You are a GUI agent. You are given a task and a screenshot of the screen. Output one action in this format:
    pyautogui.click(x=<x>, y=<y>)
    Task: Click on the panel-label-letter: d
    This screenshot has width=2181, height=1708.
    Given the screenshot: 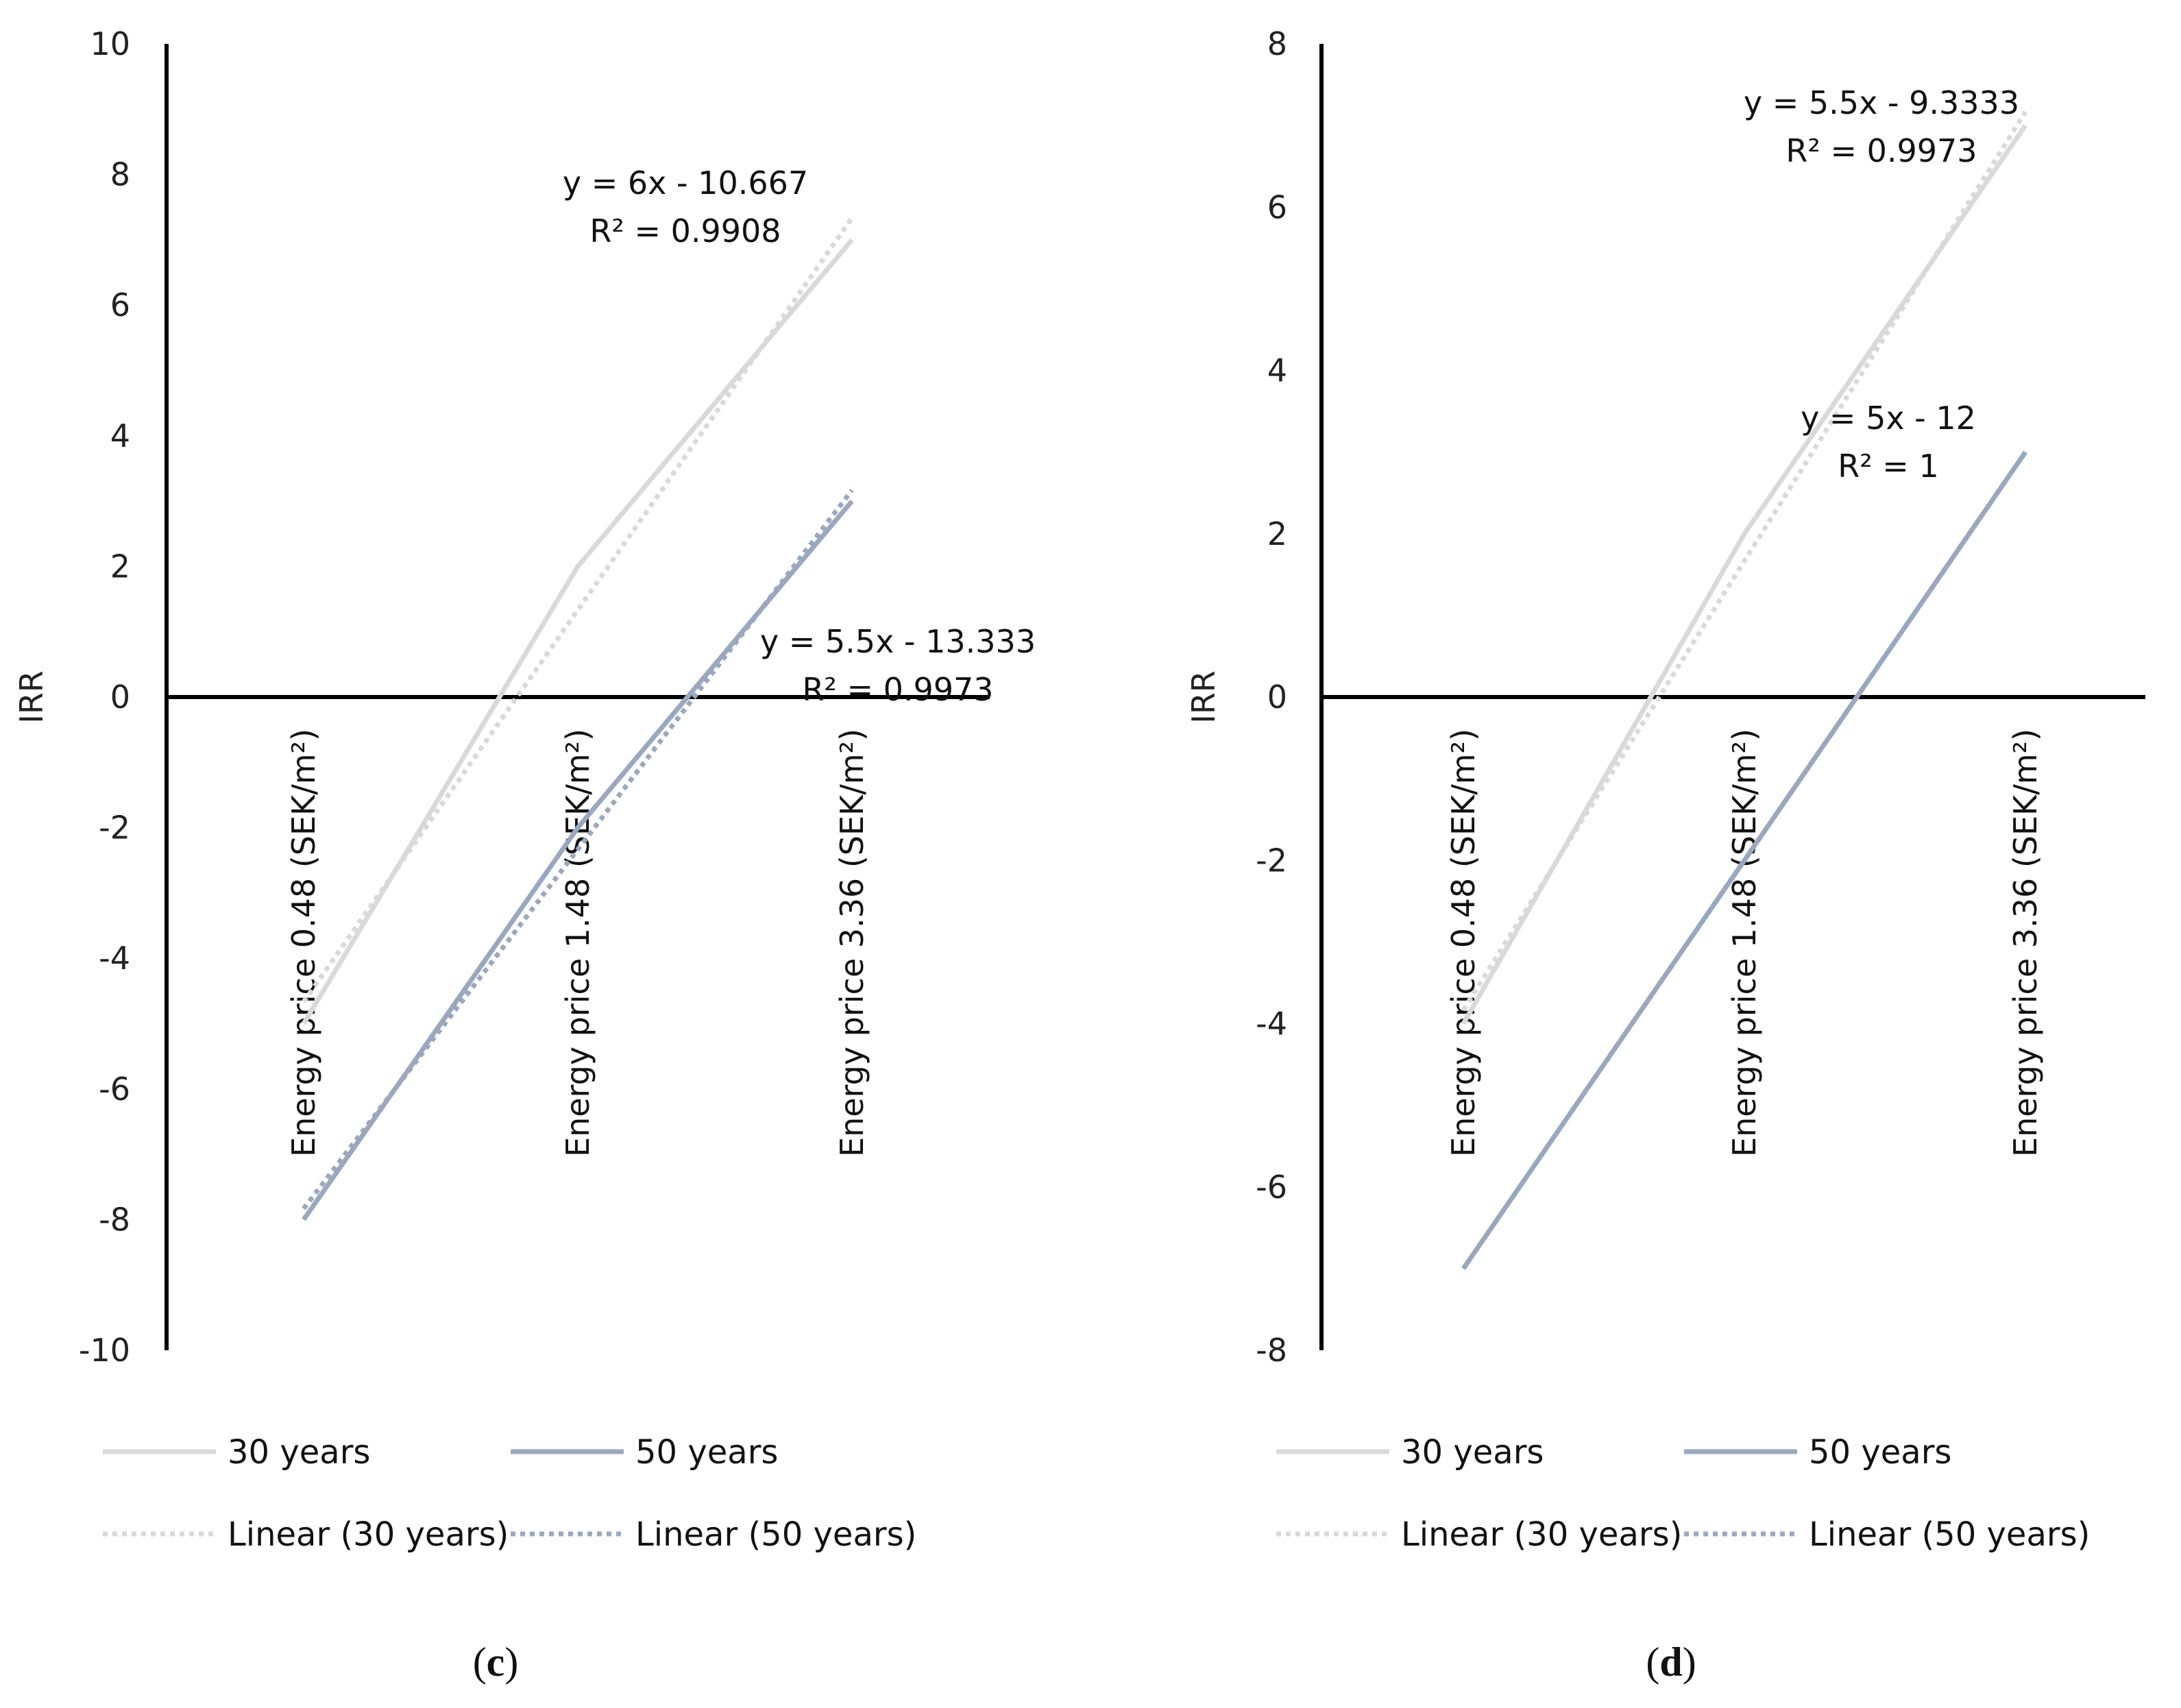 What is the action you would take?
    pyautogui.click(x=1670, y=1662)
    